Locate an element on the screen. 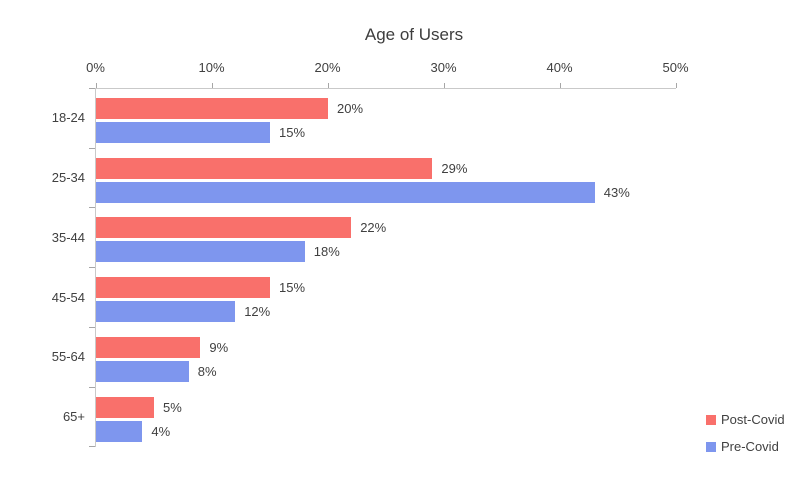 The height and width of the screenshot is (480, 800). data-label: 20% is located at coordinates (350, 108).